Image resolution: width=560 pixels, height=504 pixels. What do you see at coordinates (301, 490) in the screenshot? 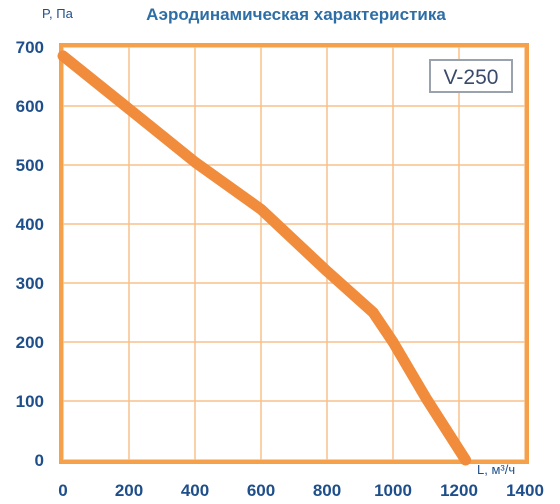
I see `x-tick-labels: 0 200 400 600 800 1000 1200 1400` at bounding box center [301, 490].